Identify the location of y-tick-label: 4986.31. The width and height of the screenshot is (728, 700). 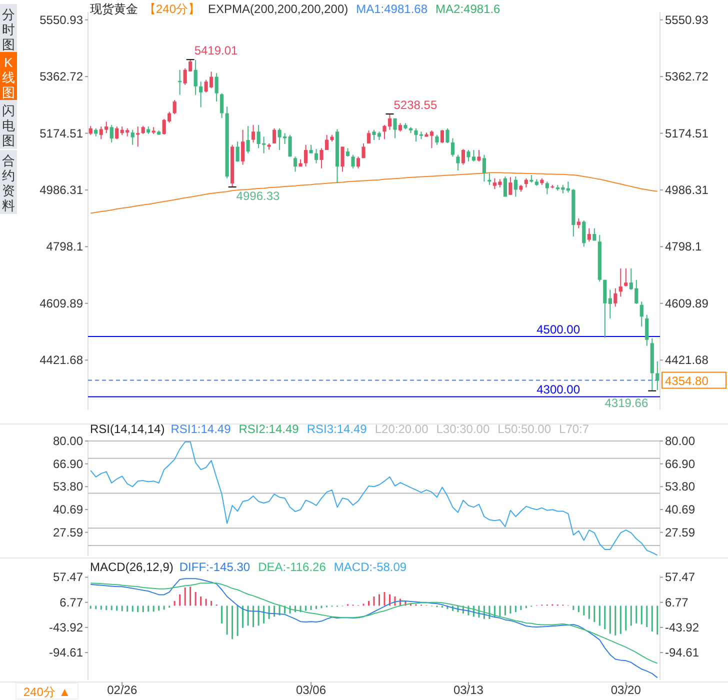
(62, 189).